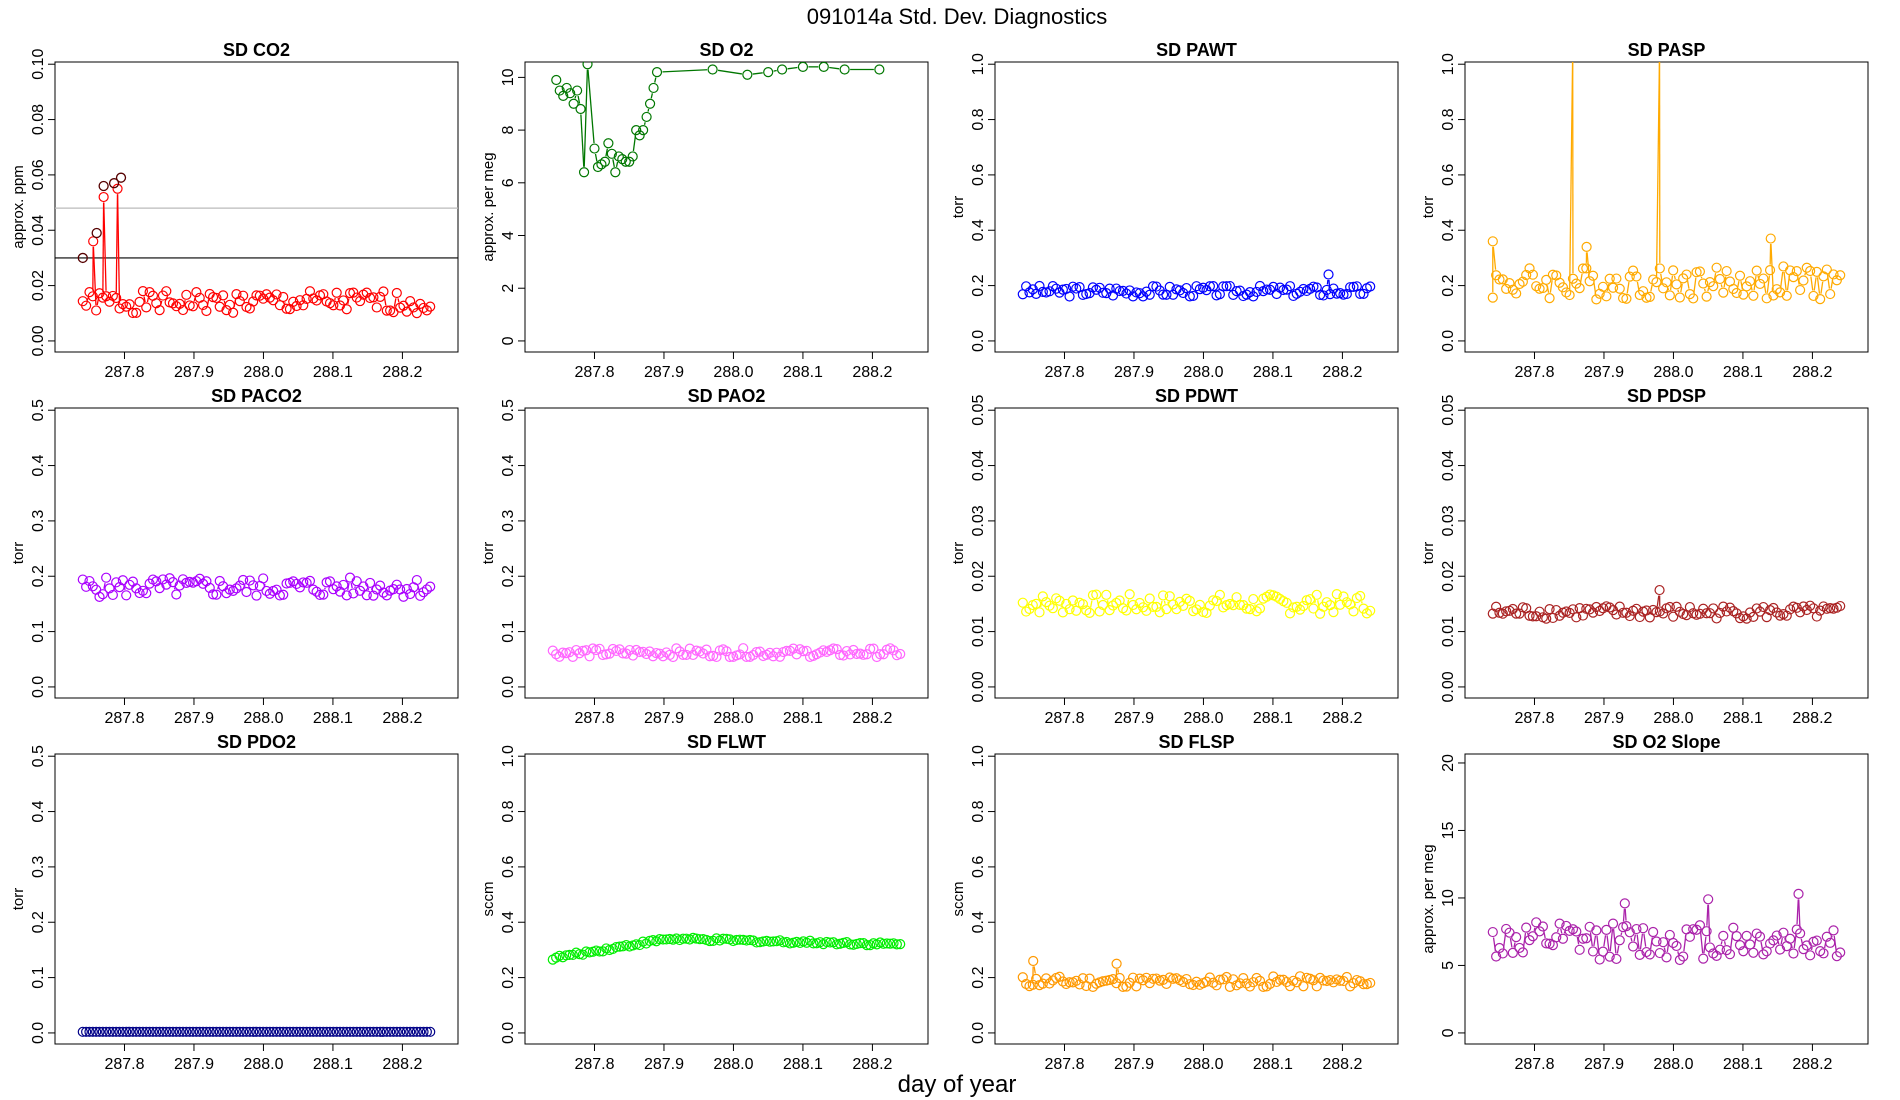 Image resolution: width=1900 pixels, height=1100 pixels. Describe the element at coordinates (1134, 372) in the screenshot. I see `x-tick-label: 287.9` at that location.